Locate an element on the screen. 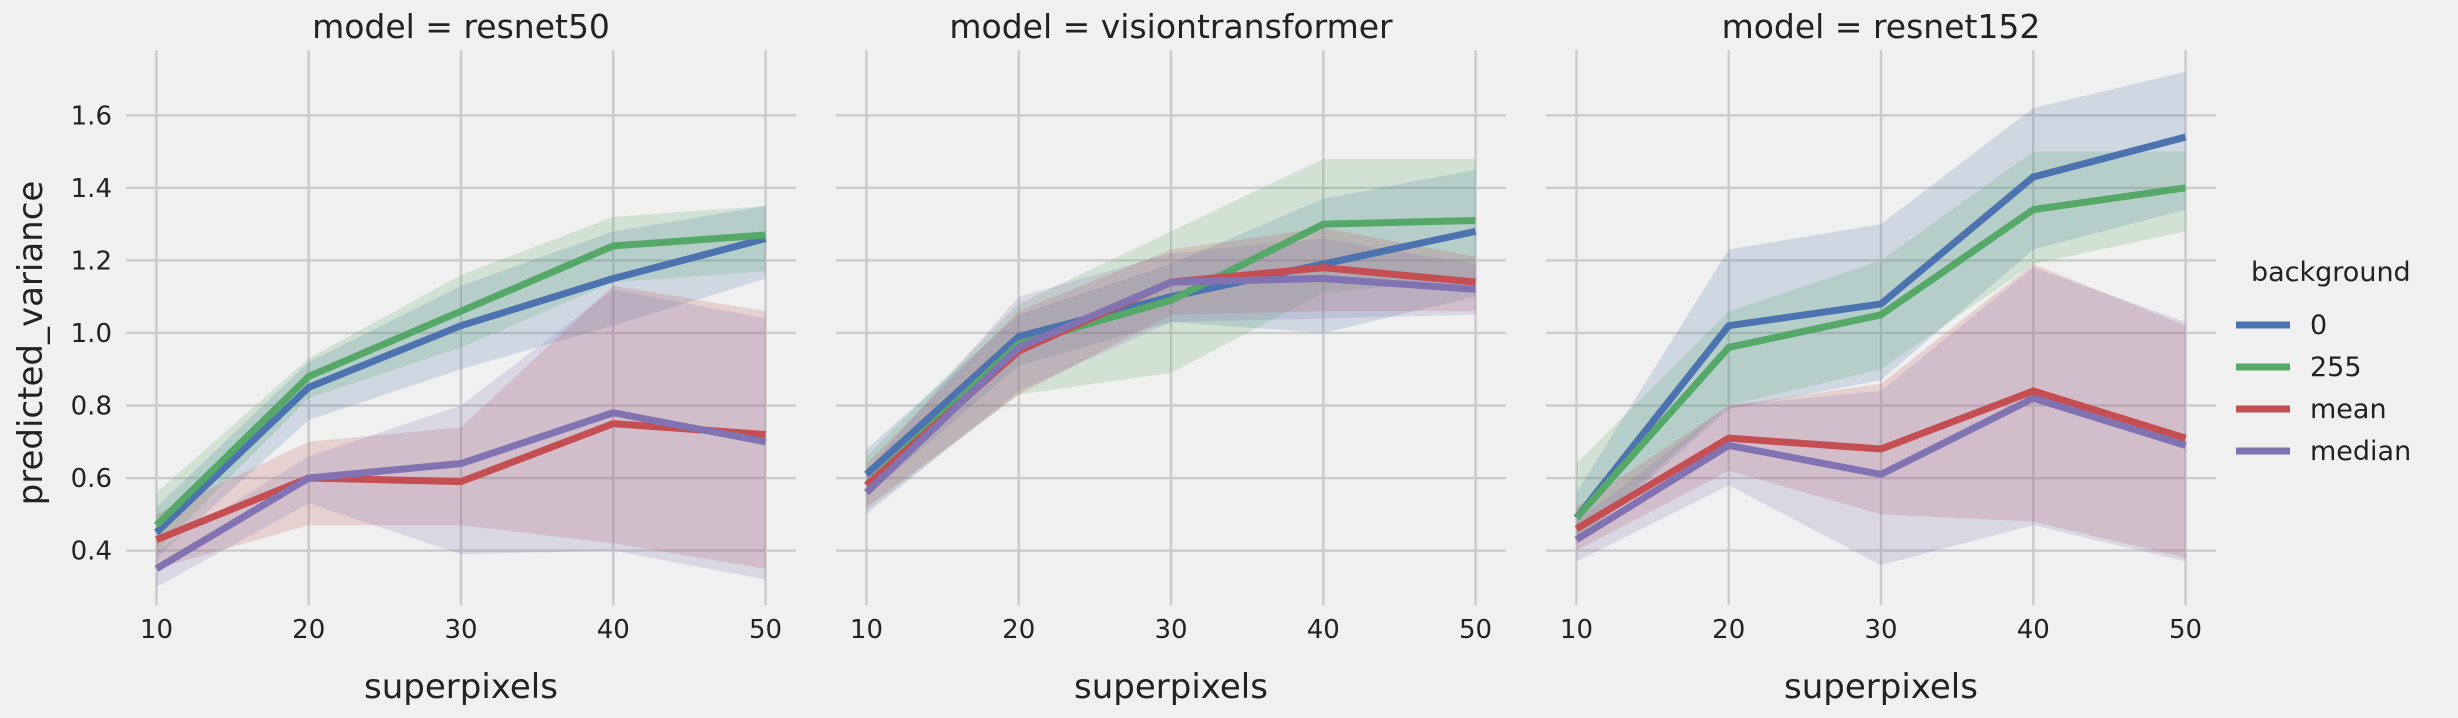 This screenshot has width=2458, height=718. y-tick-labels: 0.4 0.6 0.8 1.0 1.2 1.4 1.6 is located at coordinates (91, 333).